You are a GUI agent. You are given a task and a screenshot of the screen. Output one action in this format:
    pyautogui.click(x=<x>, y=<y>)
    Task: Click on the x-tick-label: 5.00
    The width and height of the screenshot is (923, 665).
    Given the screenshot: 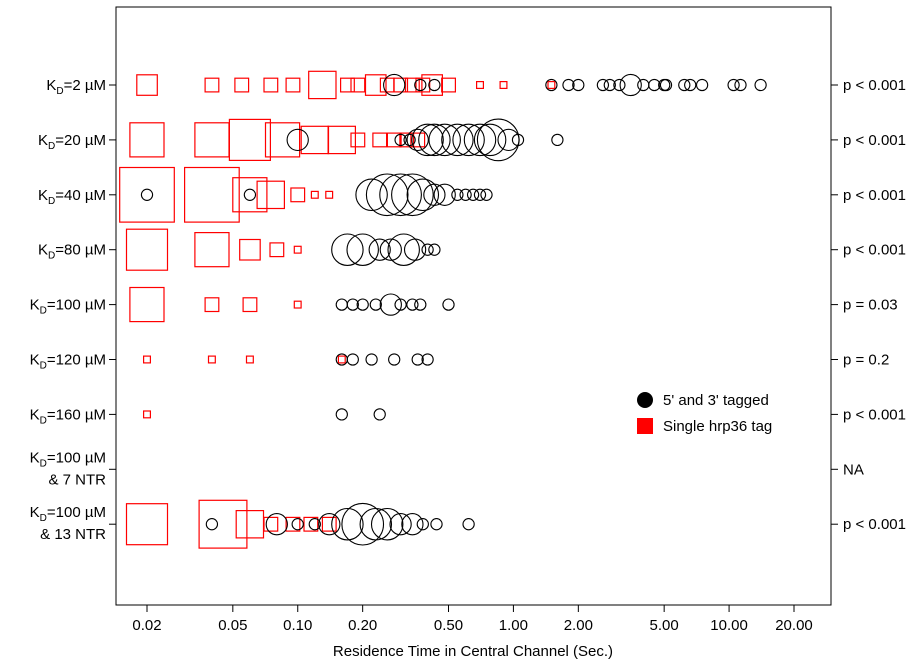 What is the action you would take?
    pyautogui.click(x=664, y=625)
    